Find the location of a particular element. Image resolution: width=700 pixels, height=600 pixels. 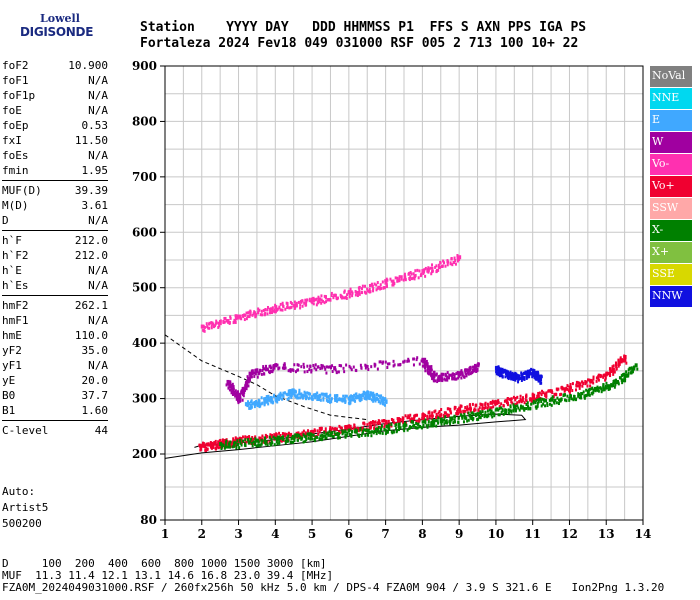

legend-item-vo: Vo+ is located at coordinates (671, 187).